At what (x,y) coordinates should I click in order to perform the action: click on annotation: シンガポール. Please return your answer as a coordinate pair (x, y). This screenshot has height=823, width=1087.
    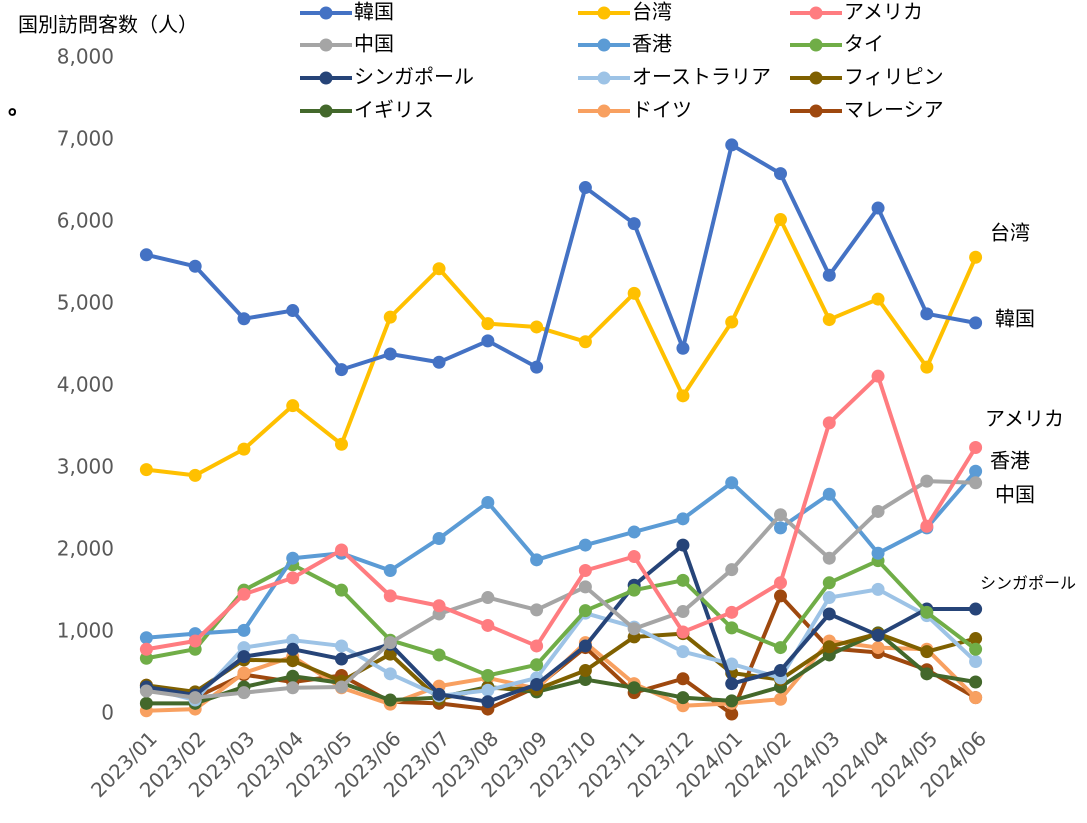
    Looking at the image, I should click on (1028, 583).